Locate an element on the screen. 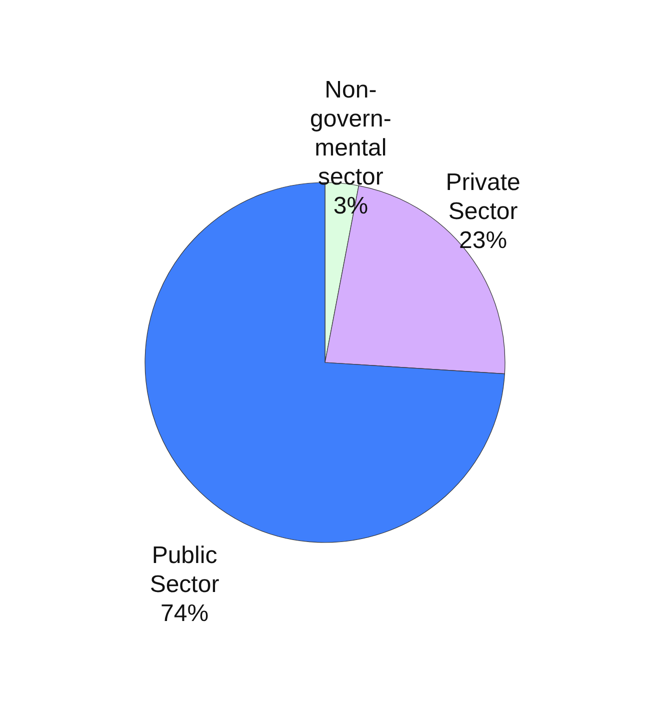 The height and width of the screenshot is (723, 654). slice-label: Non- govern- mental sector is located at coordinates (351, 133).